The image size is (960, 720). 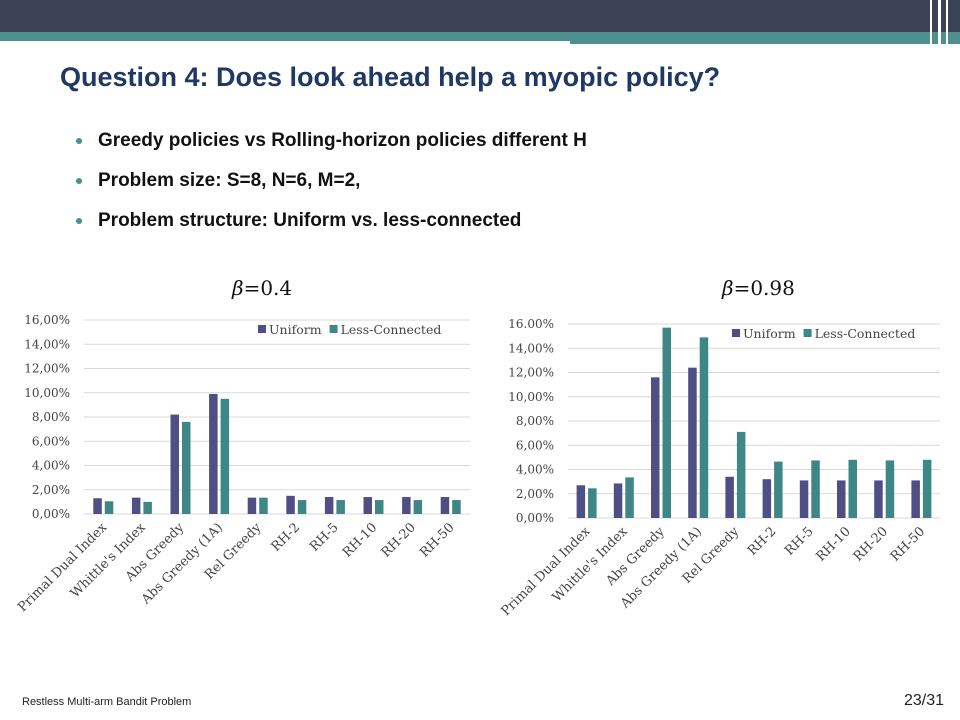 I want to click on y-tick-label: 16.00%, so click(x=531, y=324).